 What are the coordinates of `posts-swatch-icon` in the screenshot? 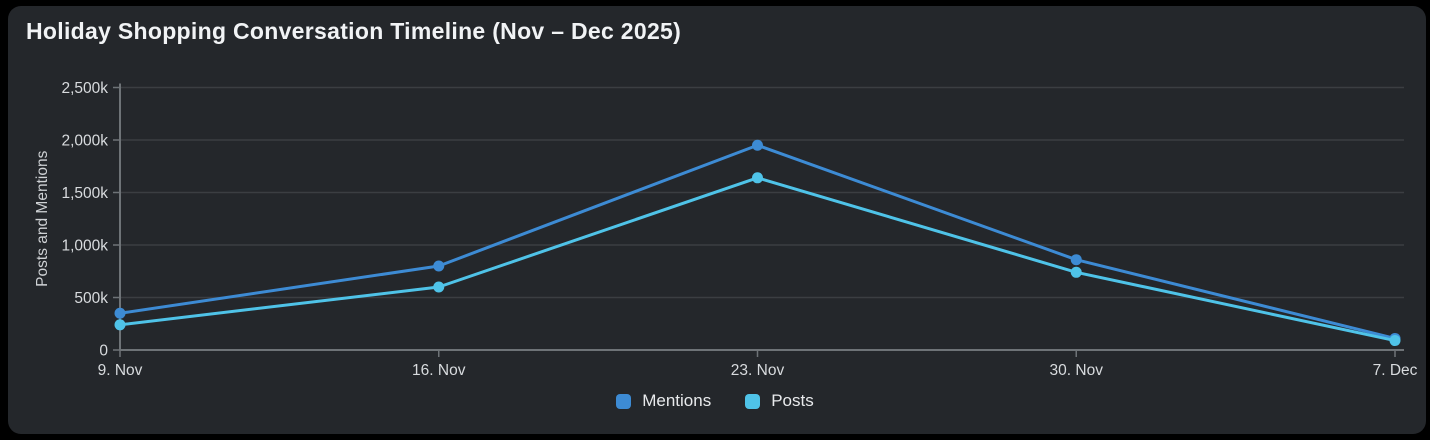 It's located at (753, 401).